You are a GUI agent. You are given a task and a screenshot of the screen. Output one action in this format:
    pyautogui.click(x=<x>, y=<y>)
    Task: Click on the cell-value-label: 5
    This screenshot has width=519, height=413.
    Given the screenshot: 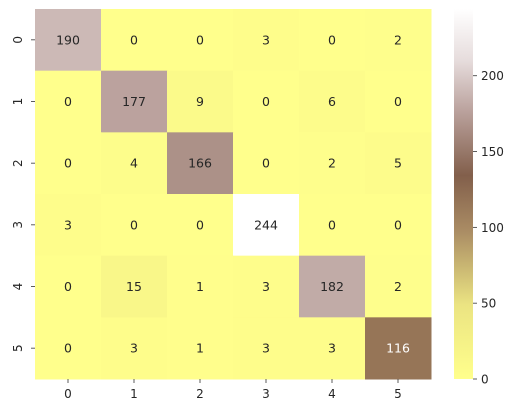 What is the action you would take?
    pyautogui.click(x=398, y=163)
    